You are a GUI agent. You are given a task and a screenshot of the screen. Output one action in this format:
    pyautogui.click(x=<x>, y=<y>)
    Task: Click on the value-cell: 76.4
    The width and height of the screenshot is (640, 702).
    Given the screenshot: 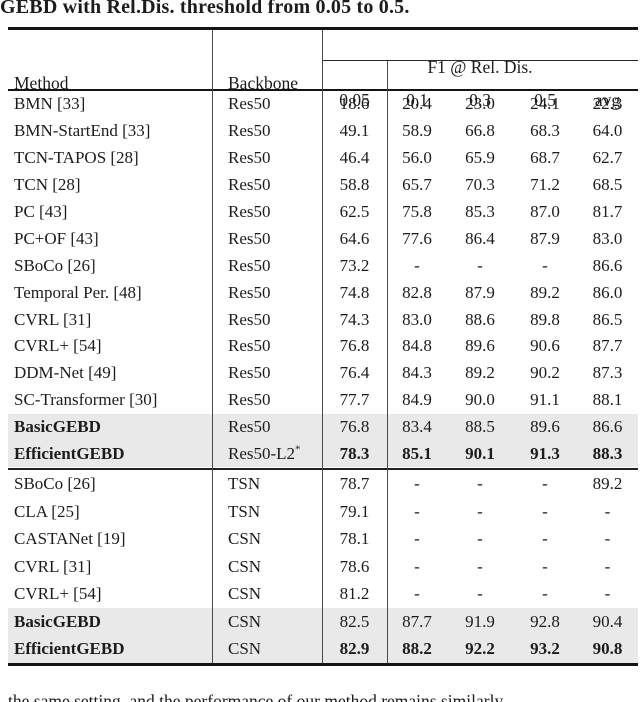 What is the action you would take?
    pyautogui.click(x=354, y=373)
    